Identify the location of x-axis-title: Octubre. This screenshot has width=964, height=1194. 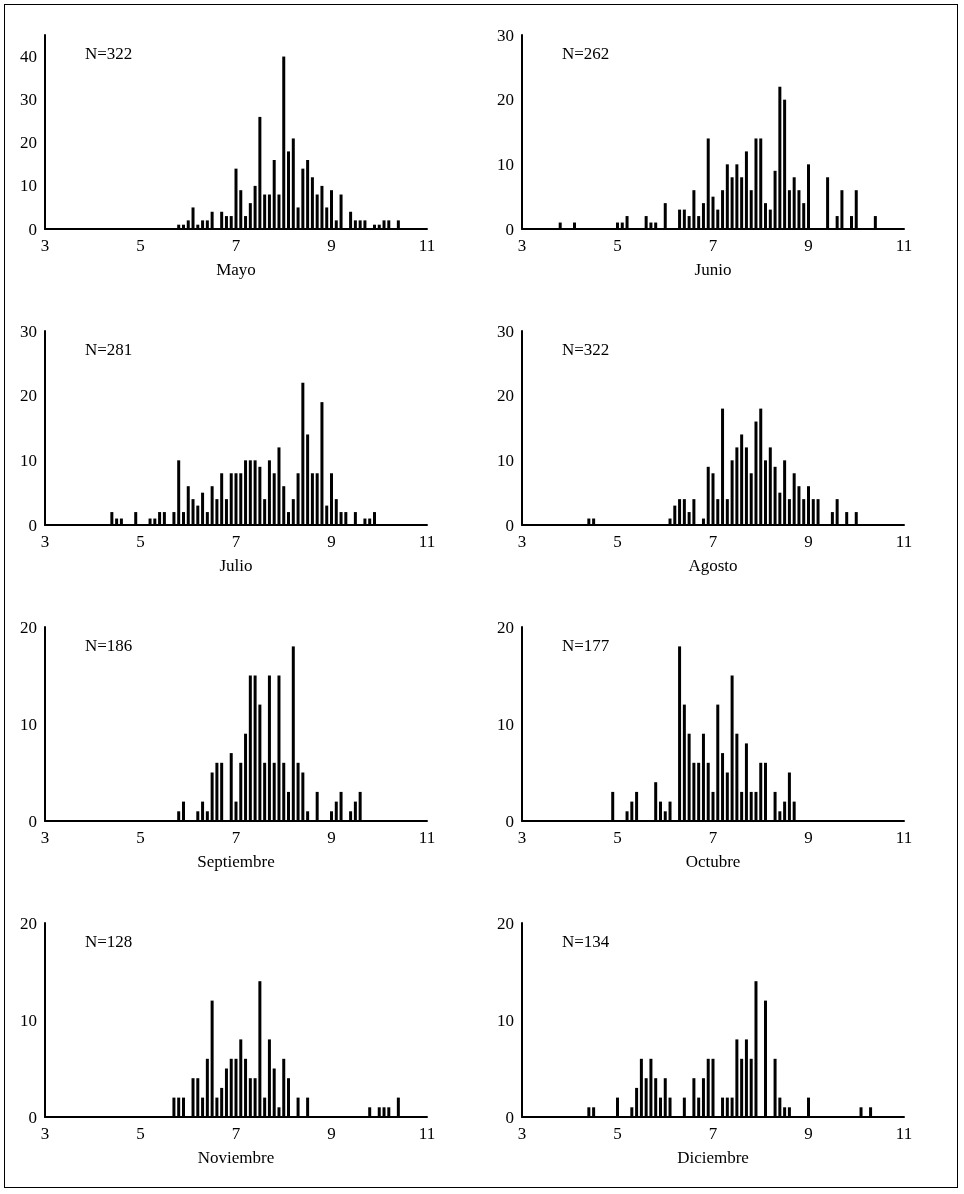
(713, 861).